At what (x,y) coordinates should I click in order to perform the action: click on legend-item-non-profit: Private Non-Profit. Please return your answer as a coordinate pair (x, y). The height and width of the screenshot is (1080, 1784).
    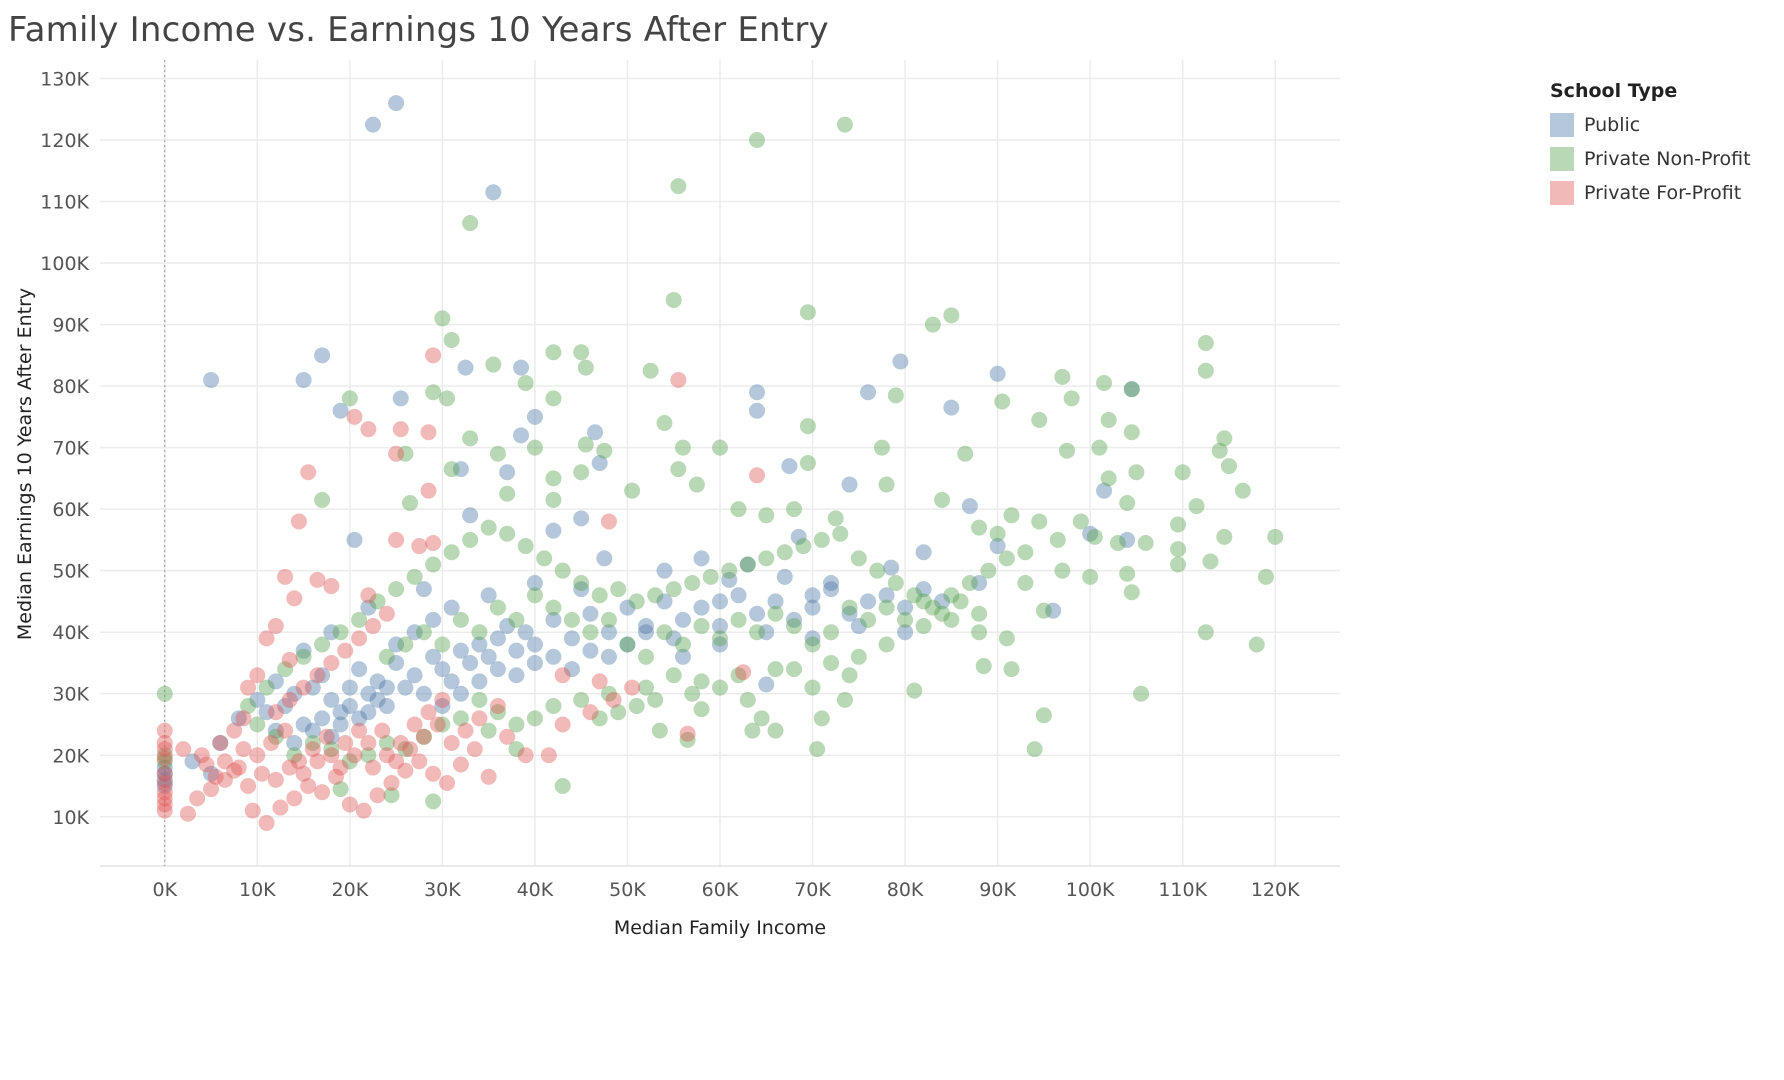
    Looking at the image, I should click on (1665, 159).